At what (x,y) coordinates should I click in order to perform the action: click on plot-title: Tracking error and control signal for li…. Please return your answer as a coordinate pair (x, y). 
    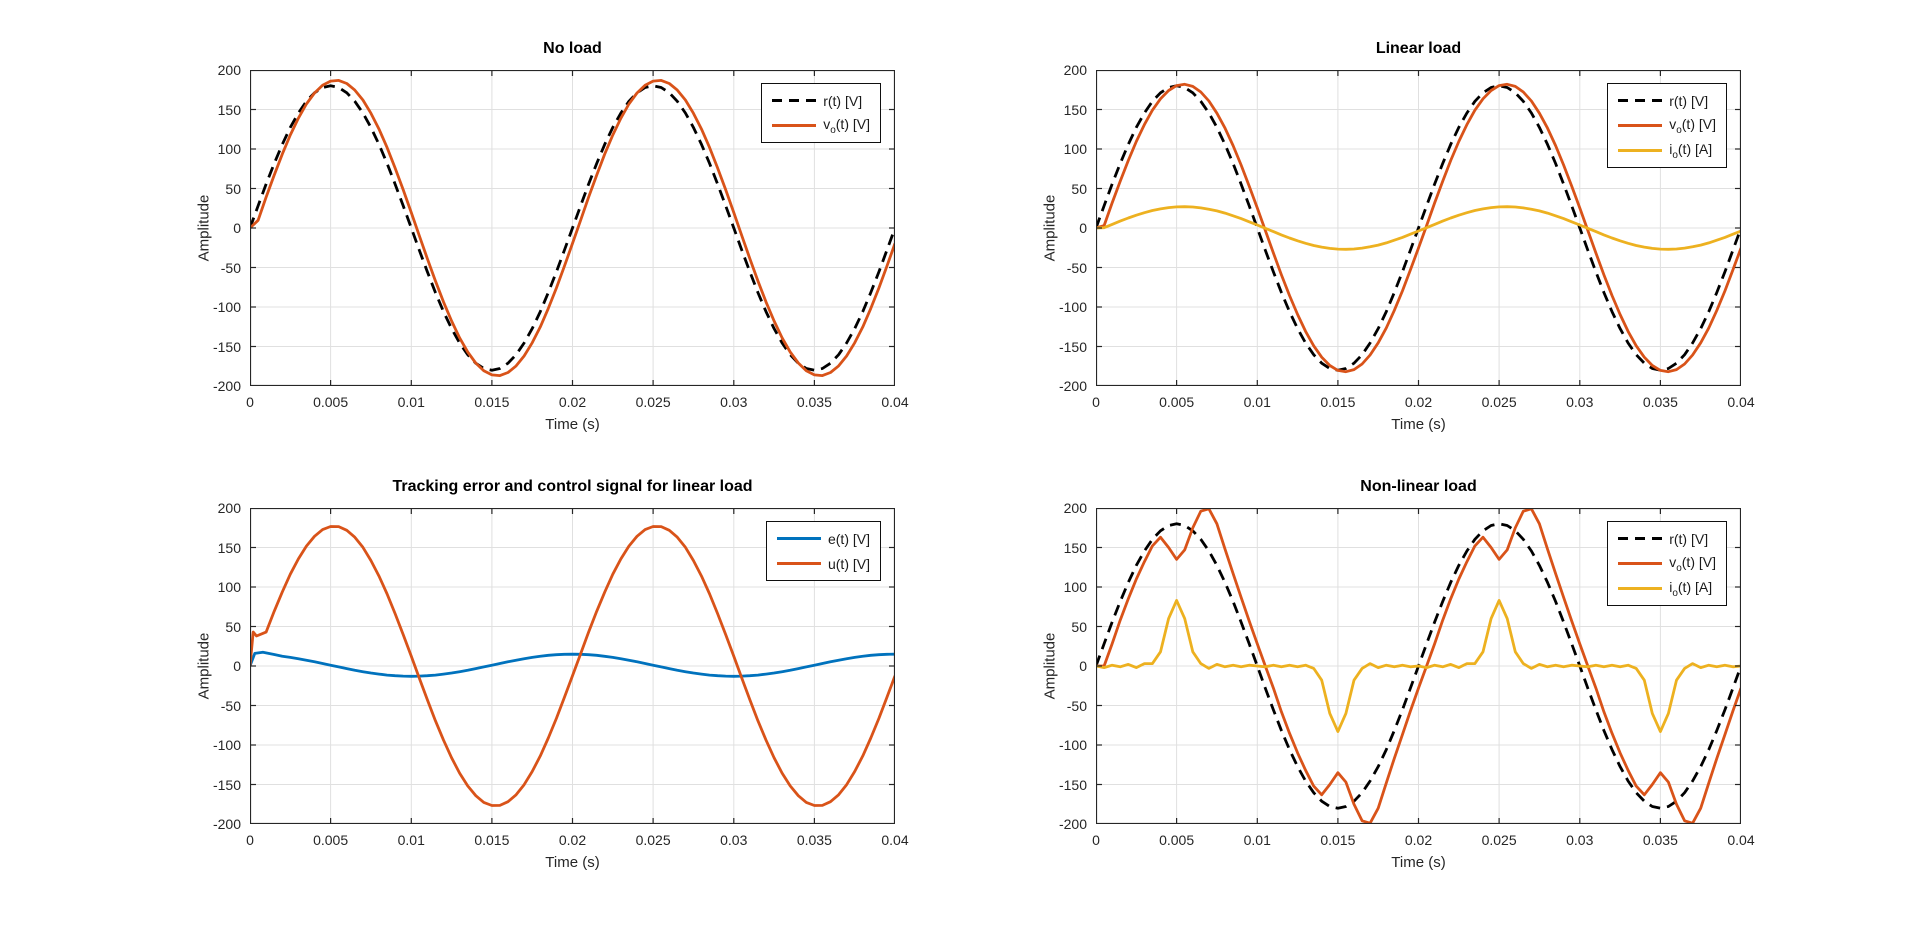
    Looking at the image, I should click on (572, 486).